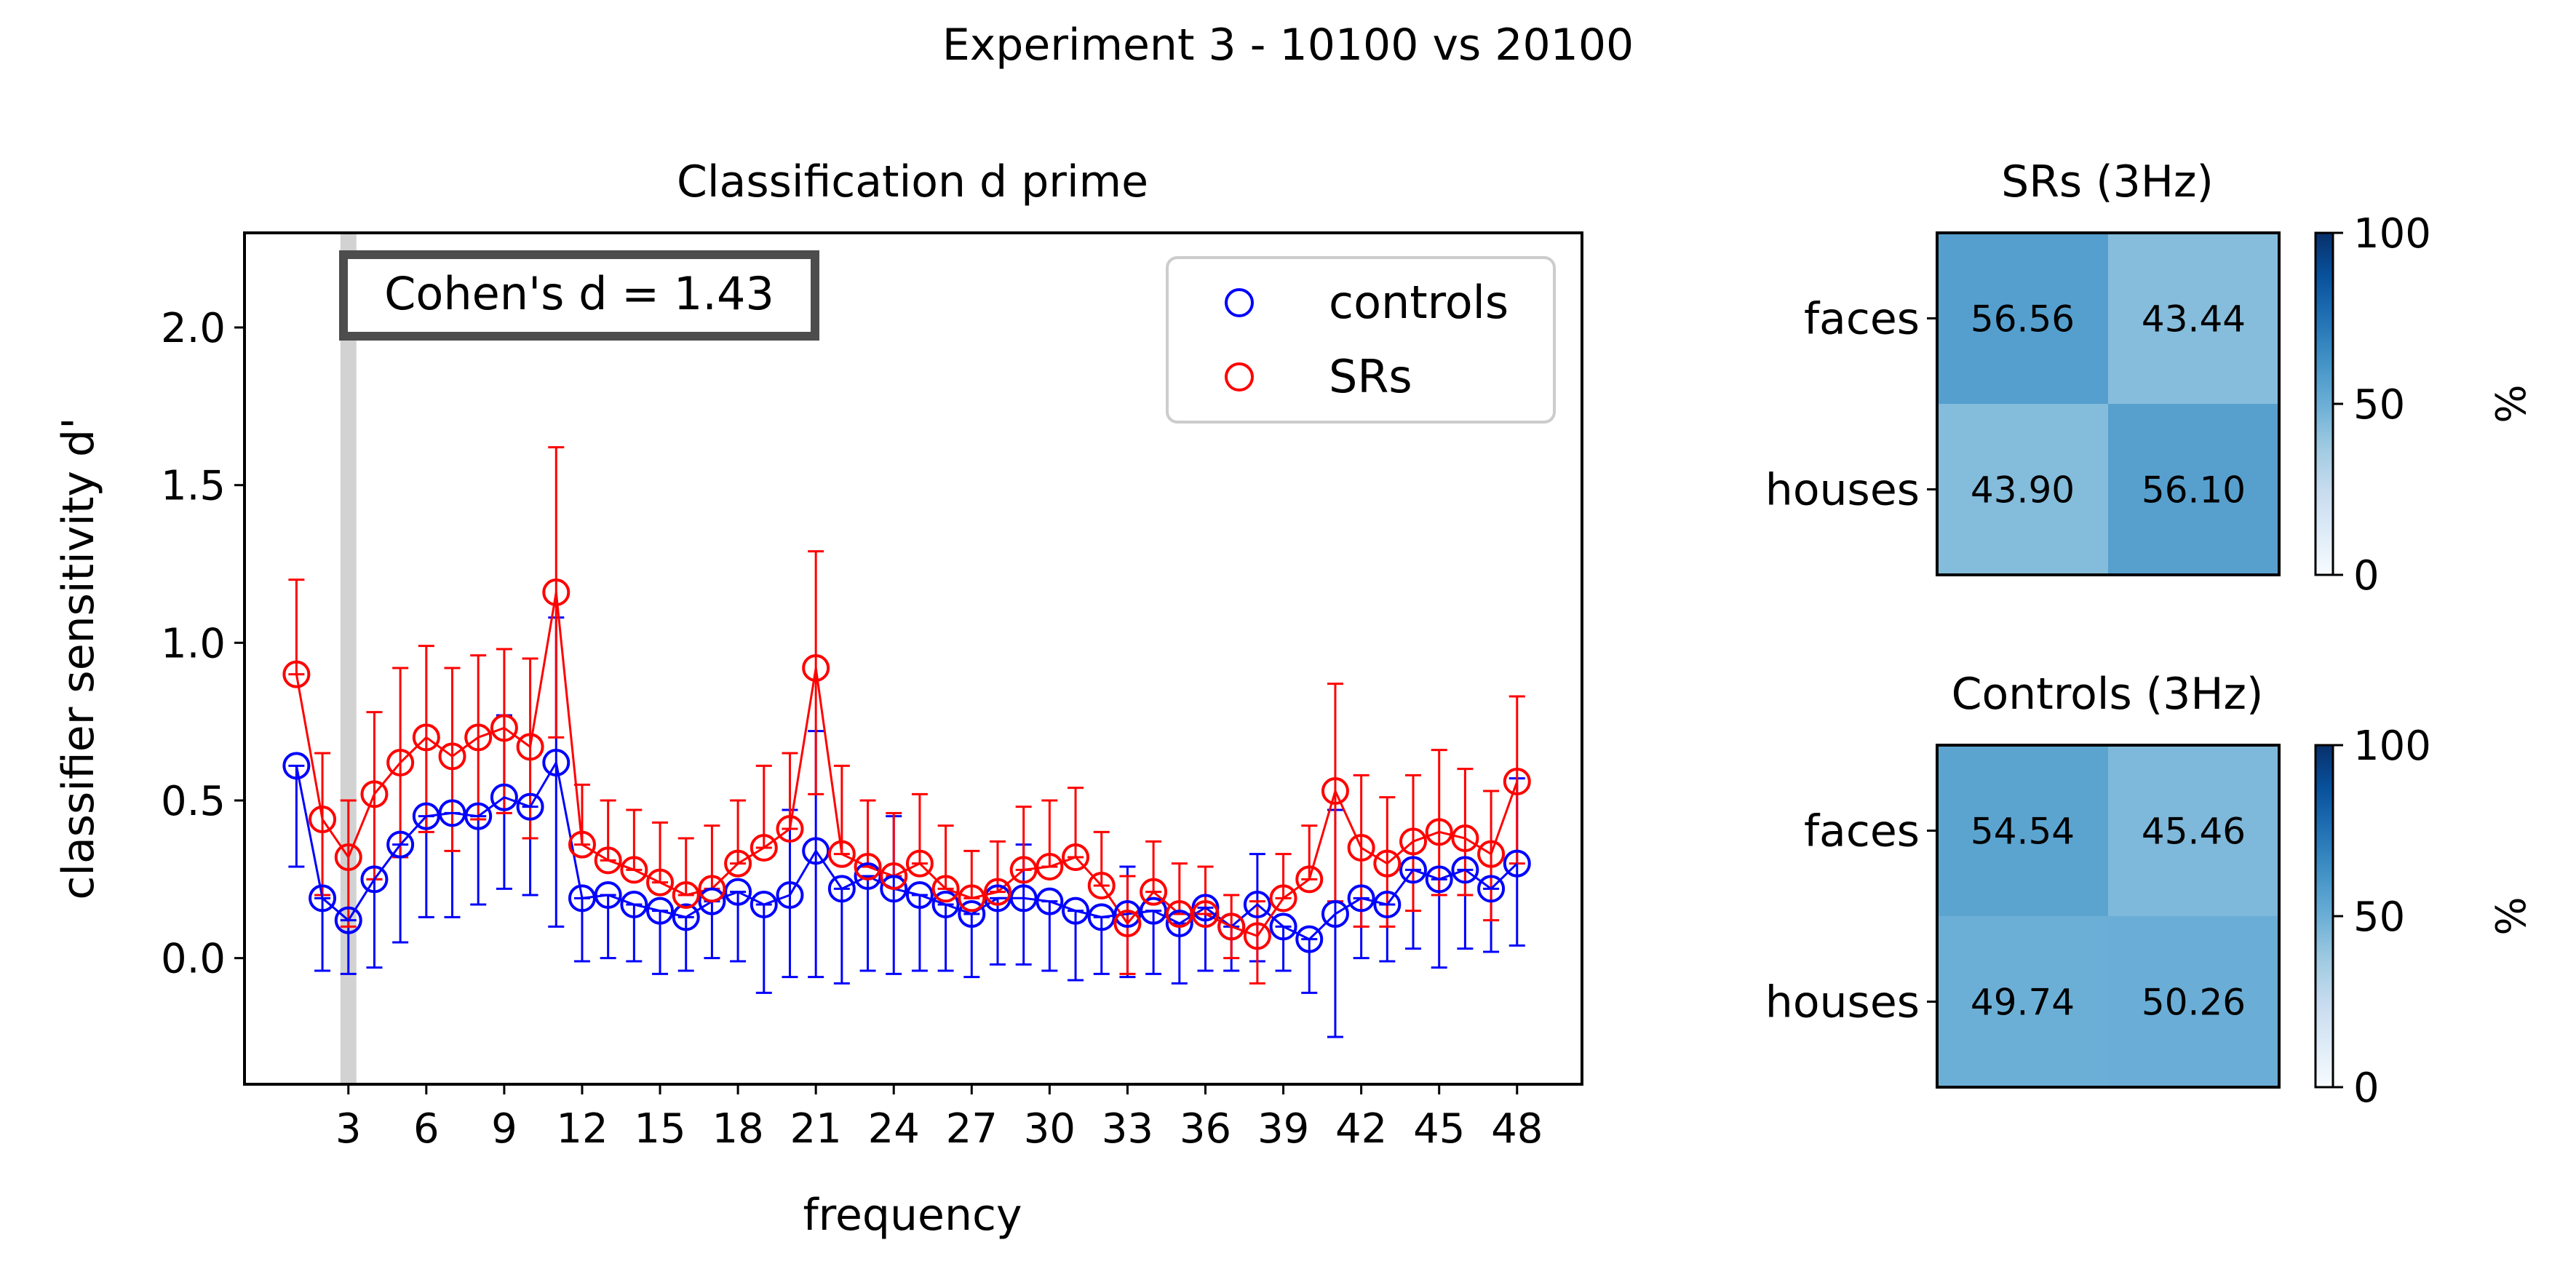 The width and height of the screenshot is (2576, 1288). I want to click on cm-srs-value-1-0: 43.90, so click(2023, 490).